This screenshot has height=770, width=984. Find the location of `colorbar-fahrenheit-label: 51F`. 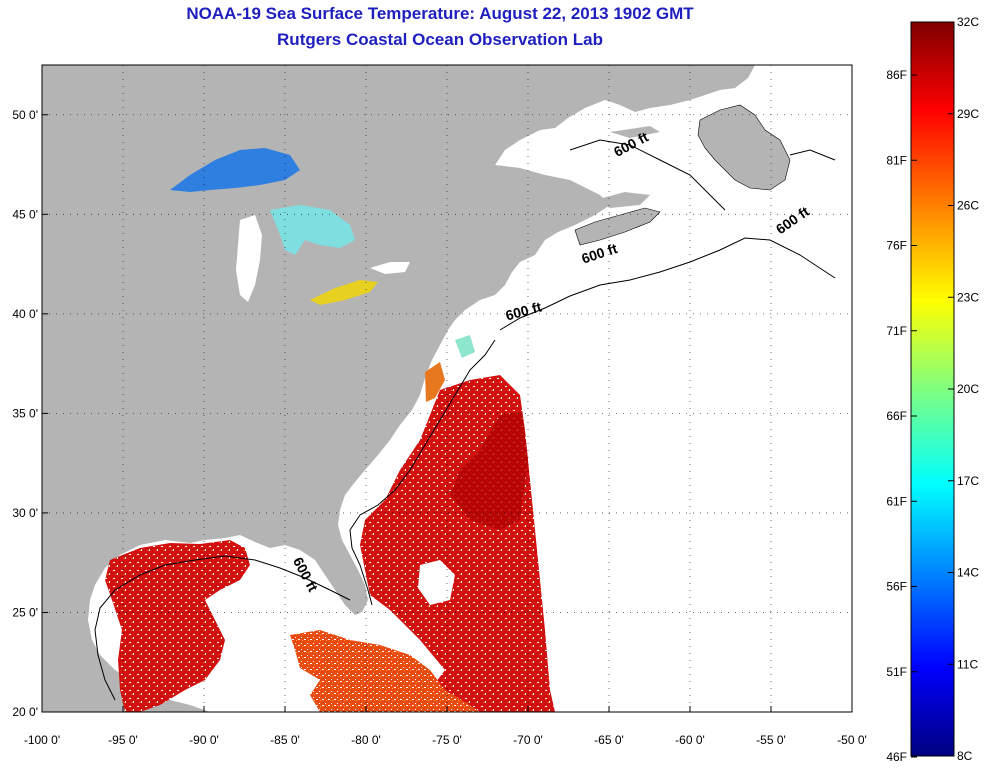

colorbar-fahrenheit-label: 51F is located at coordinates (896, 672).